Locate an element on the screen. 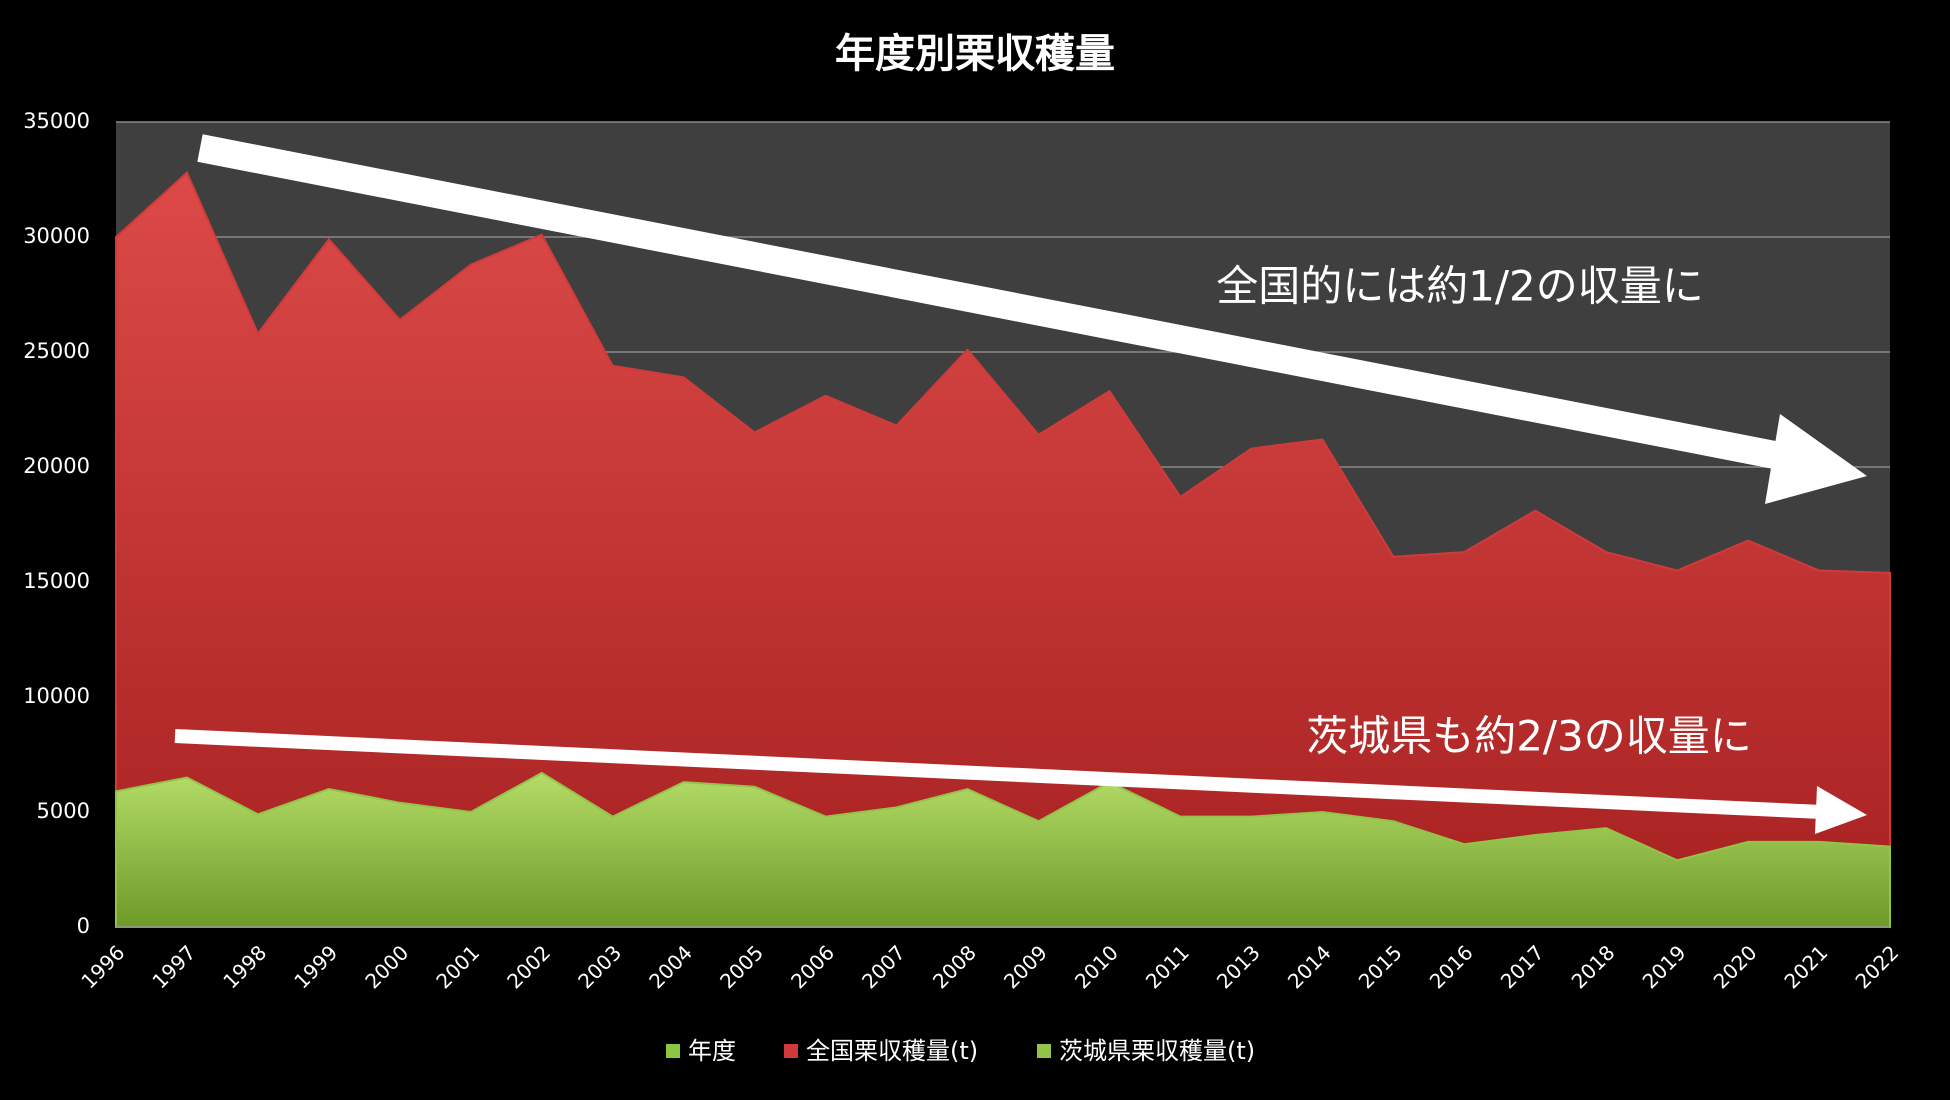 The width and height of the screenshot is (1950, 1100). y-tick-label: 30000 is located at coordinates (56, 236).